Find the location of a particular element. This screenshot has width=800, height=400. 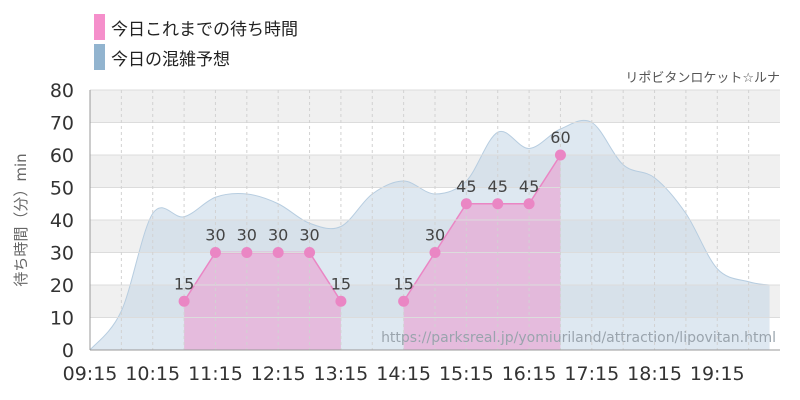

y-tick-label: 10 is located at coordinates (62, 319).